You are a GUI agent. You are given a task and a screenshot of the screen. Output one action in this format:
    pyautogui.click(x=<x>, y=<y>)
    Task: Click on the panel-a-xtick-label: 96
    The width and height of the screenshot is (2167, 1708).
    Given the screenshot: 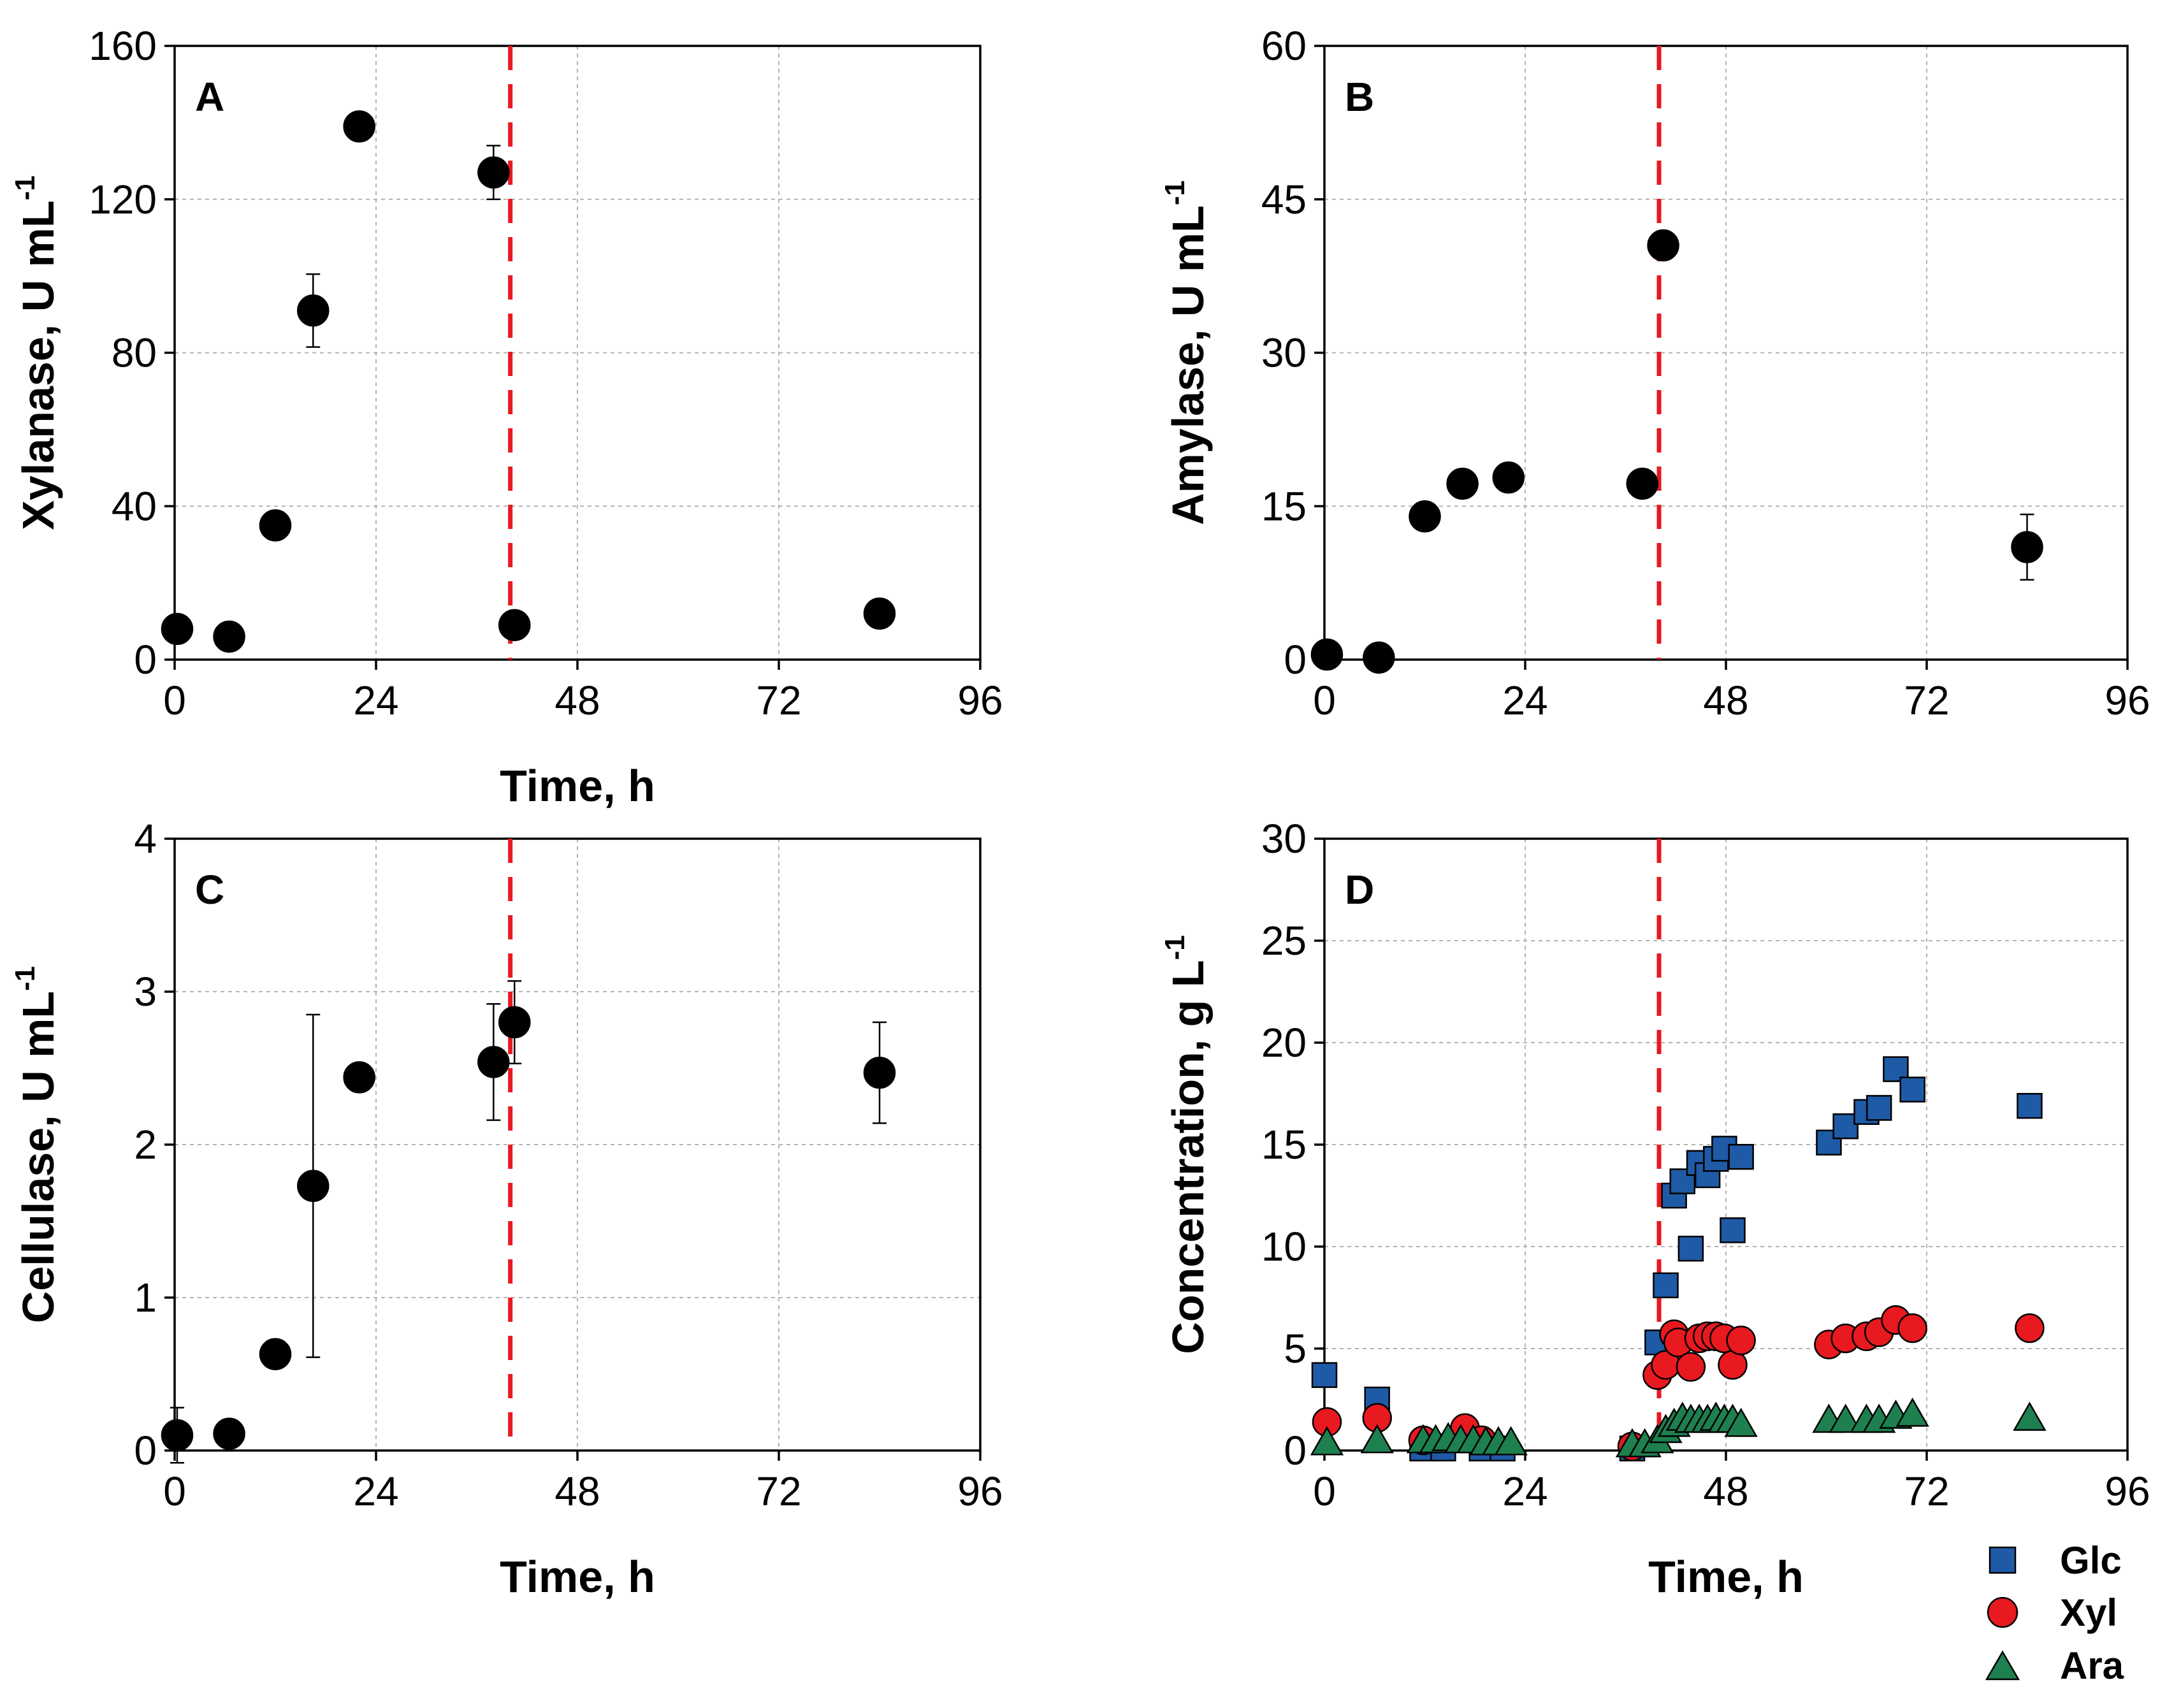 What is the action you would take?
    pyautogui.click(x=980, y=700)
    